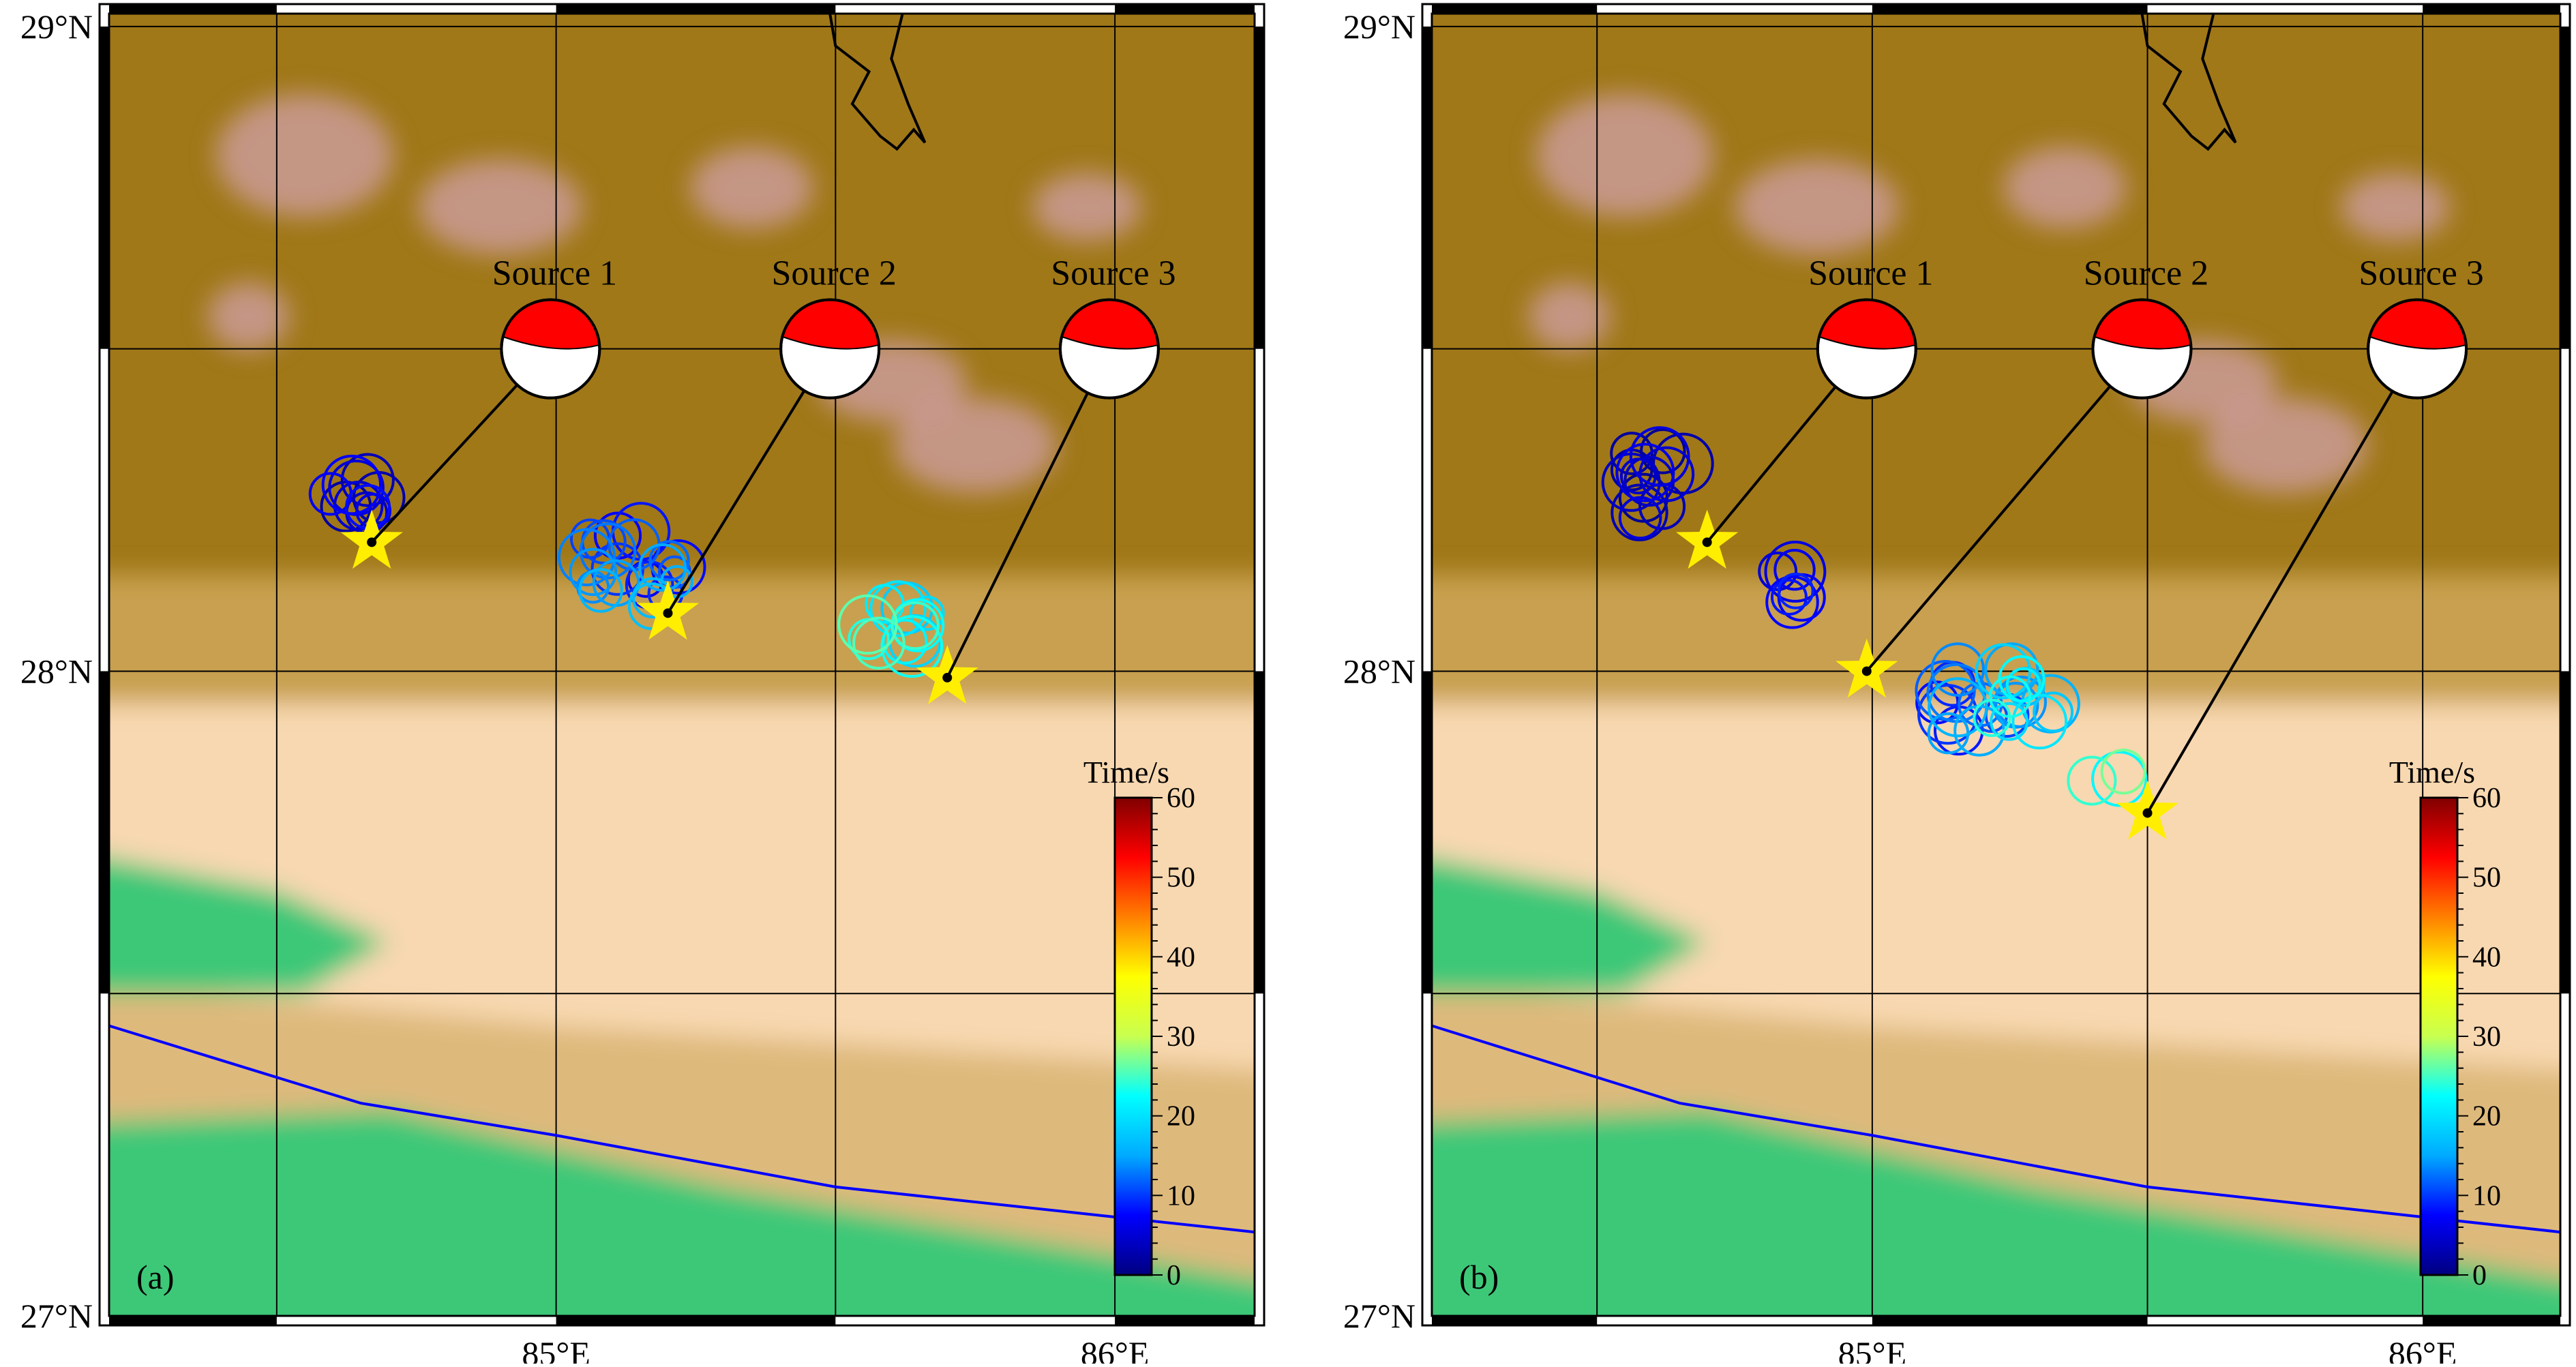  What do you see at coordinates (1174, 1275) in the screenshot?
I see `colorbar-tick-label: 0` at bounding box center [1174, 1275].